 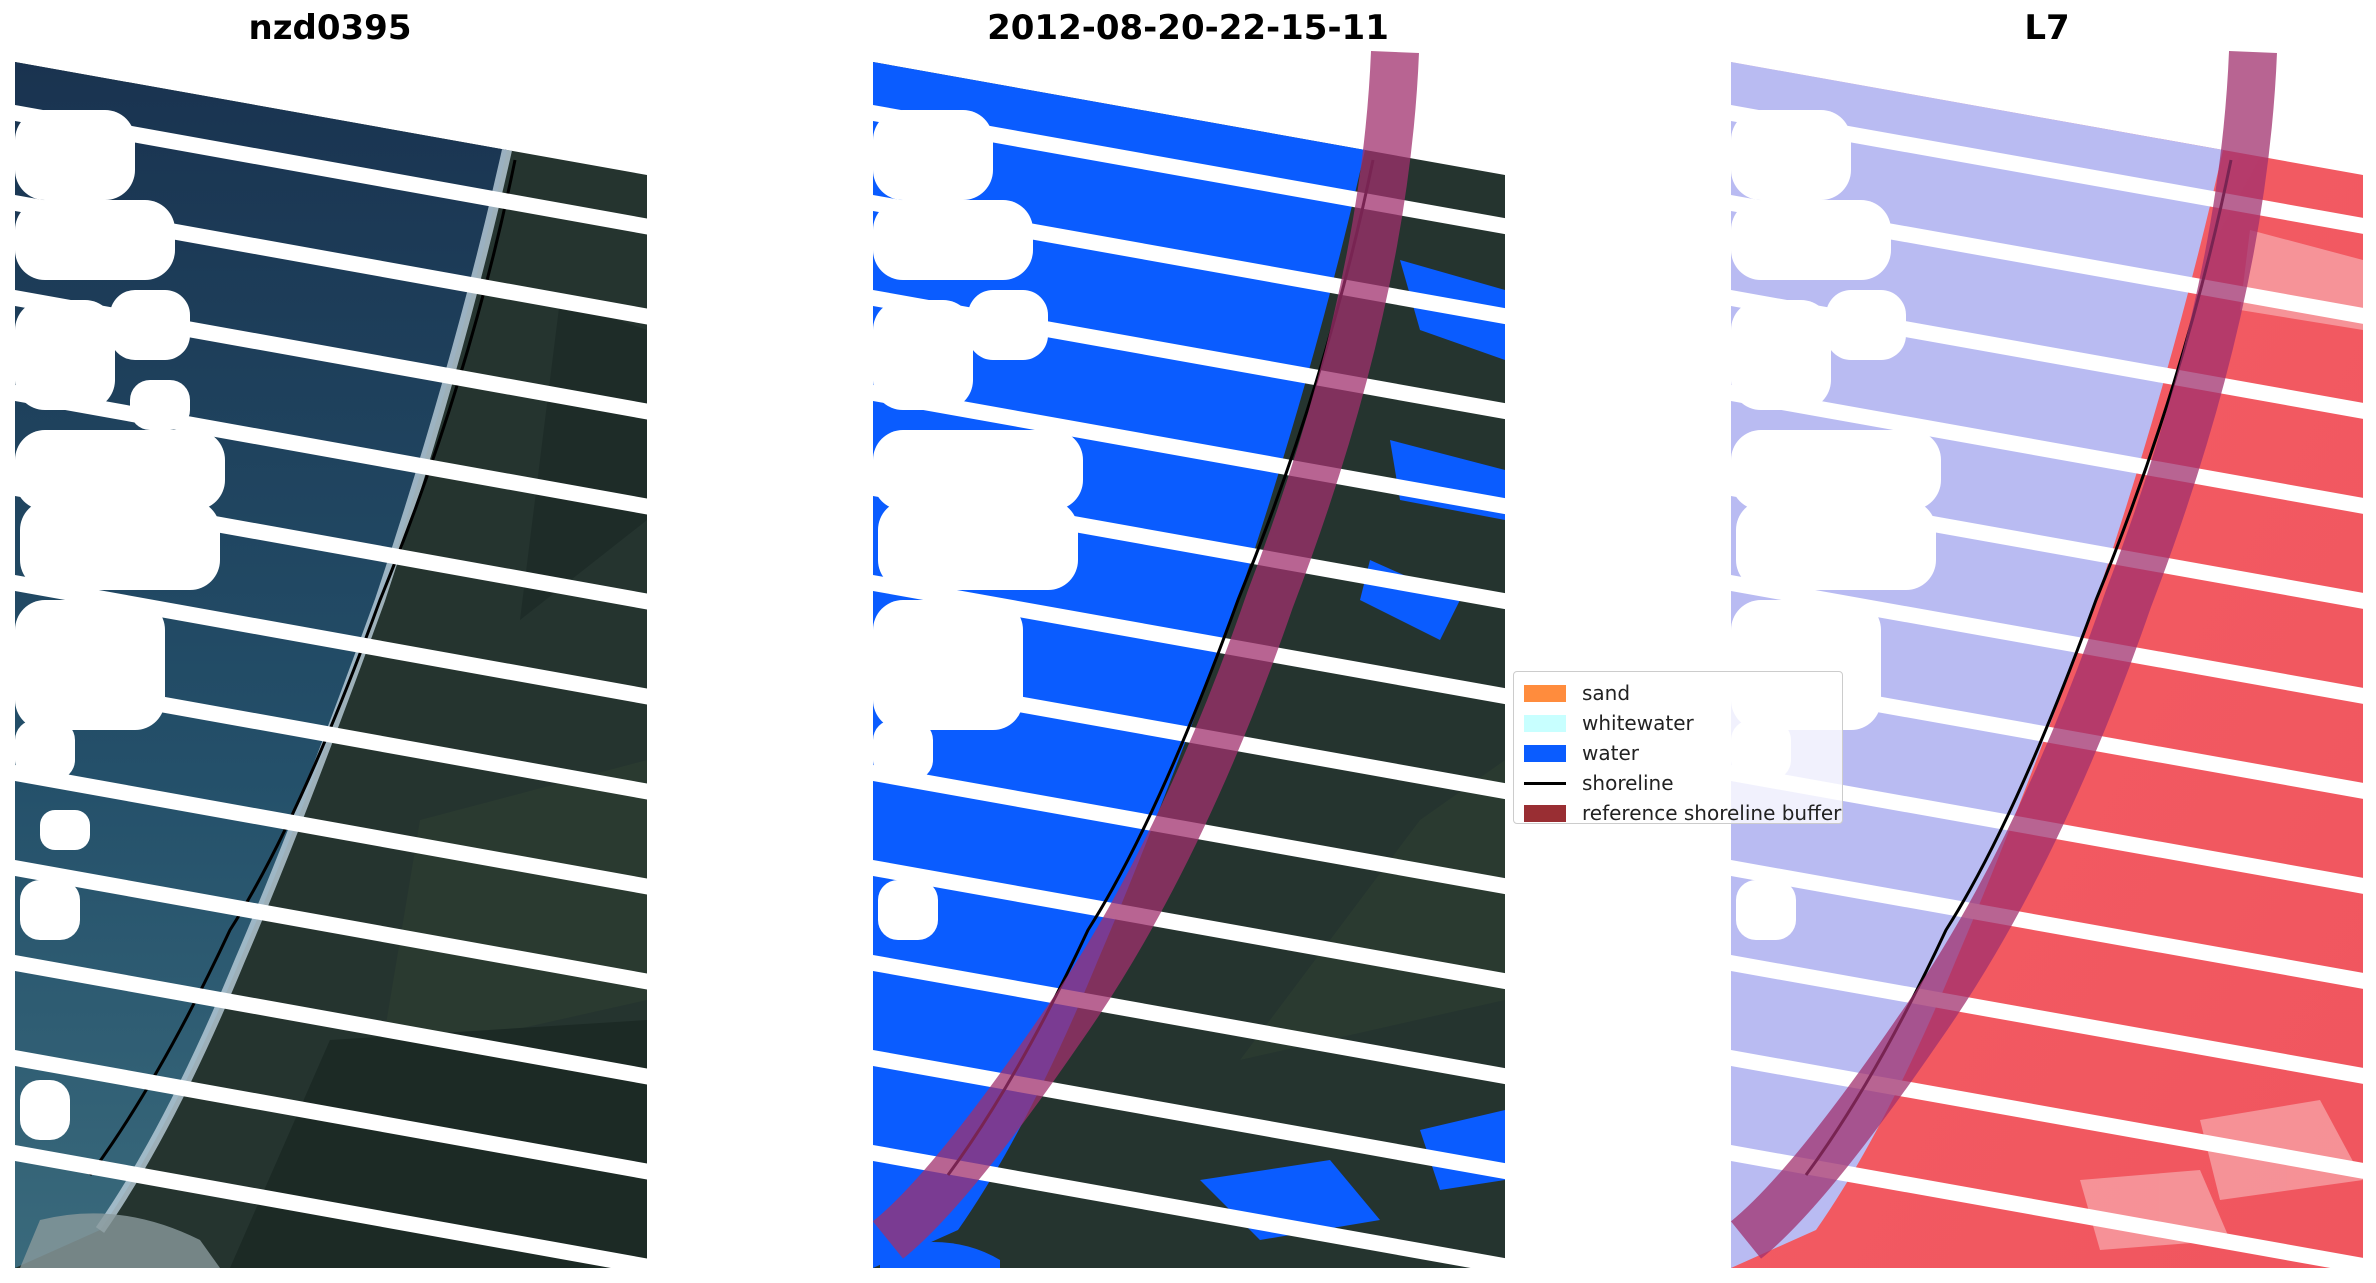 I want to click on cloud-mask, so click(x=120, y=625).